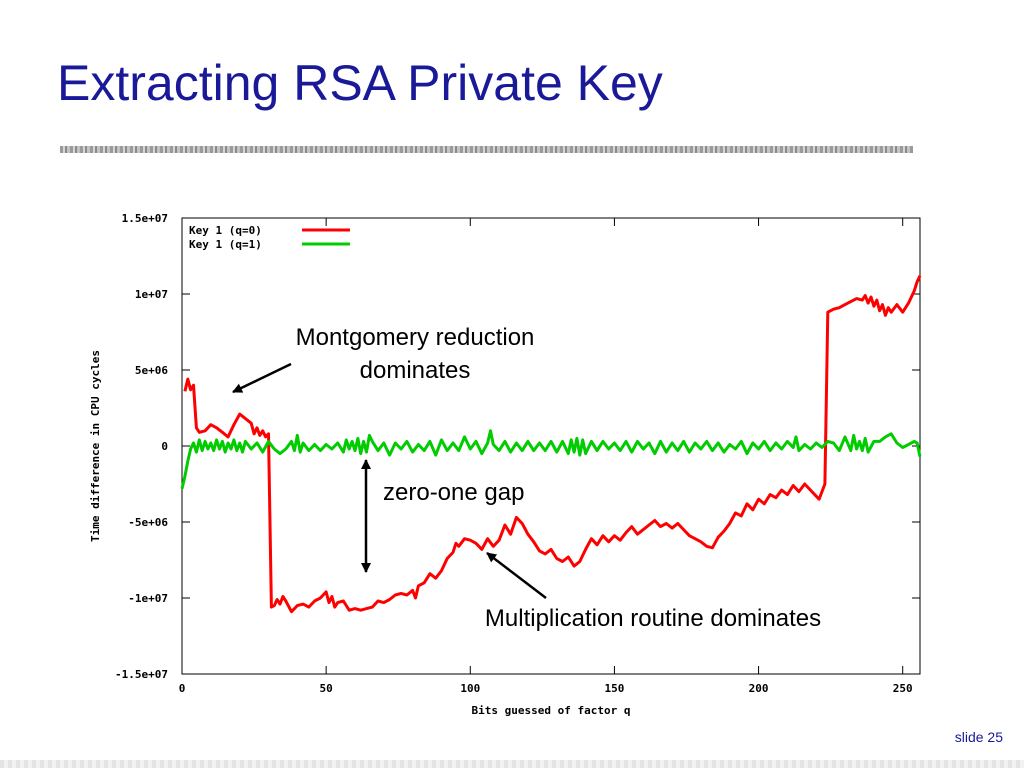  What do you see at coordinates (546, 688) in the screenshot?
I see `x-tick-labels: 0 50 100 150 200 250` at bounding box center [546, 688].